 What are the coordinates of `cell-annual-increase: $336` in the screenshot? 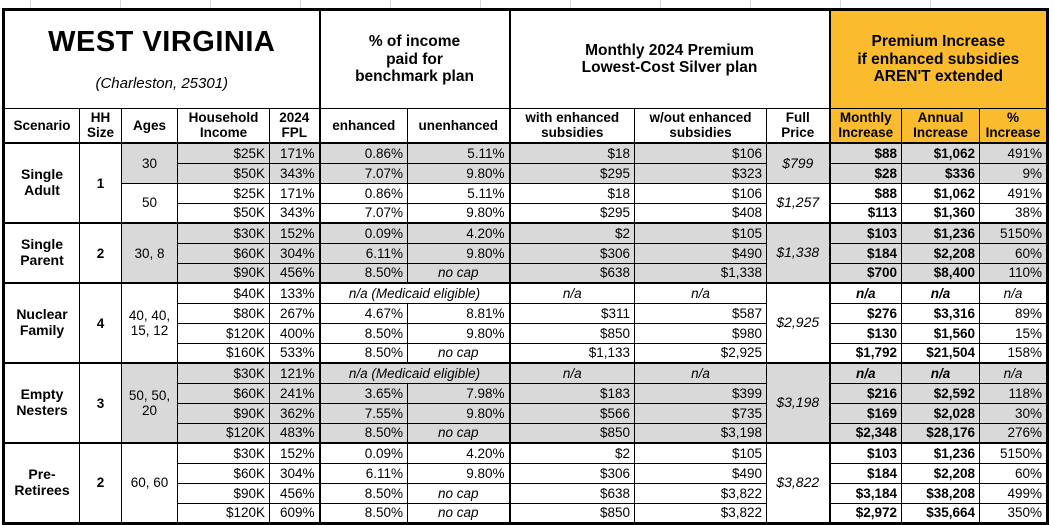 It's located at (941, 173).